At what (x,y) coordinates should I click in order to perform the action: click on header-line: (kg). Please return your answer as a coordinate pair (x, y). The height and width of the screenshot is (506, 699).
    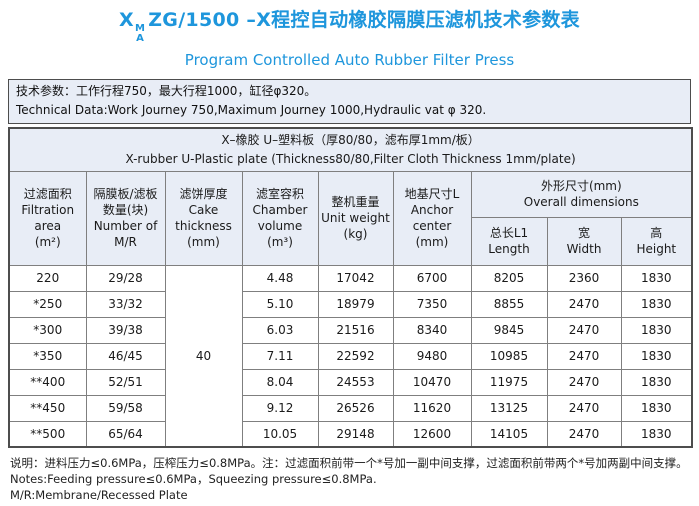
    Looking at the image, I should click on (355, 234).